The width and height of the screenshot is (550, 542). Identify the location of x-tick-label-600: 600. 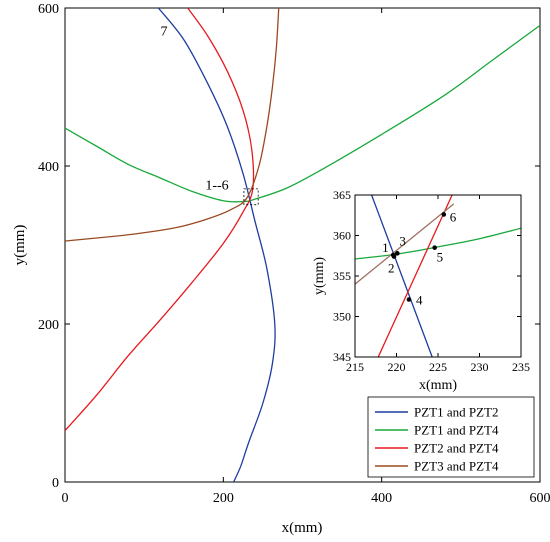
(540, 498).